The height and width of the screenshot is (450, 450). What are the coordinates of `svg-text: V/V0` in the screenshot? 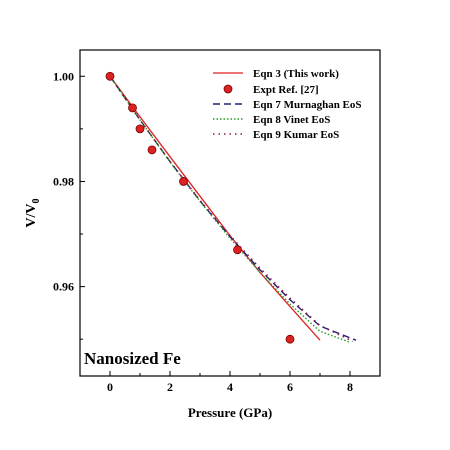 It's located at (33, 212).